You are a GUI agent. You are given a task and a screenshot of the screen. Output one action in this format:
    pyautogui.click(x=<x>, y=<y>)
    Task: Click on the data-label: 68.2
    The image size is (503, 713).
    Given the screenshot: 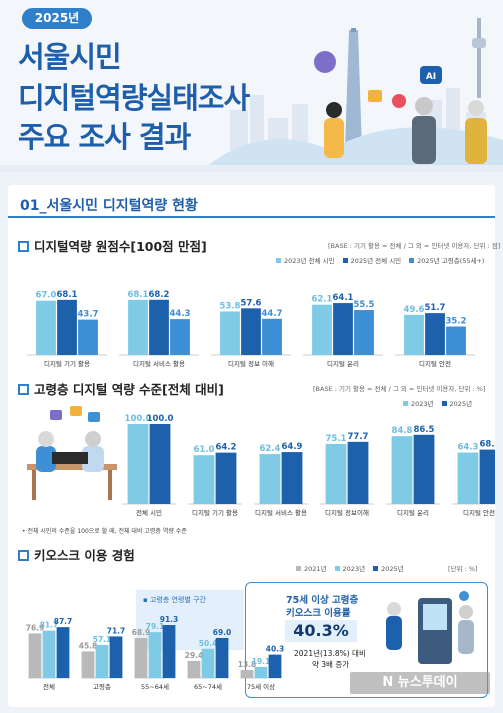 What is the action you would take?
    pyautogui.click(x=159, y=295)
    